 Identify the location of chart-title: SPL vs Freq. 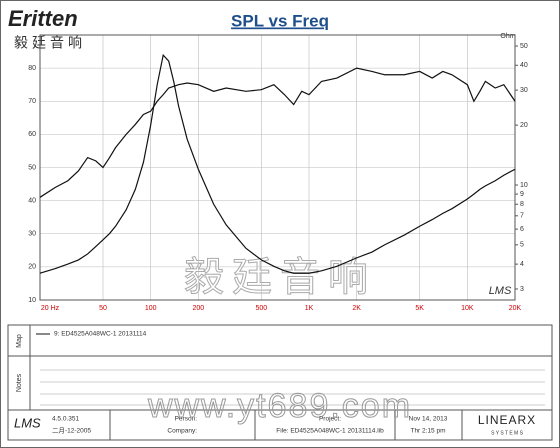
(280, 20).